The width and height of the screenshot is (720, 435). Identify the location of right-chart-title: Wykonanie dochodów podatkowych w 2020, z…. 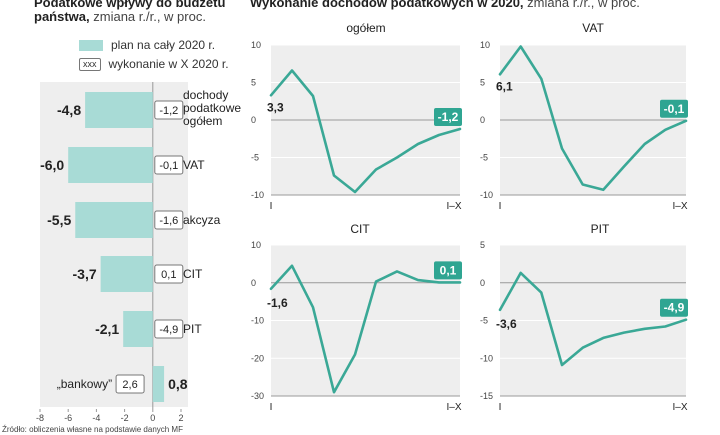
(445, 5).